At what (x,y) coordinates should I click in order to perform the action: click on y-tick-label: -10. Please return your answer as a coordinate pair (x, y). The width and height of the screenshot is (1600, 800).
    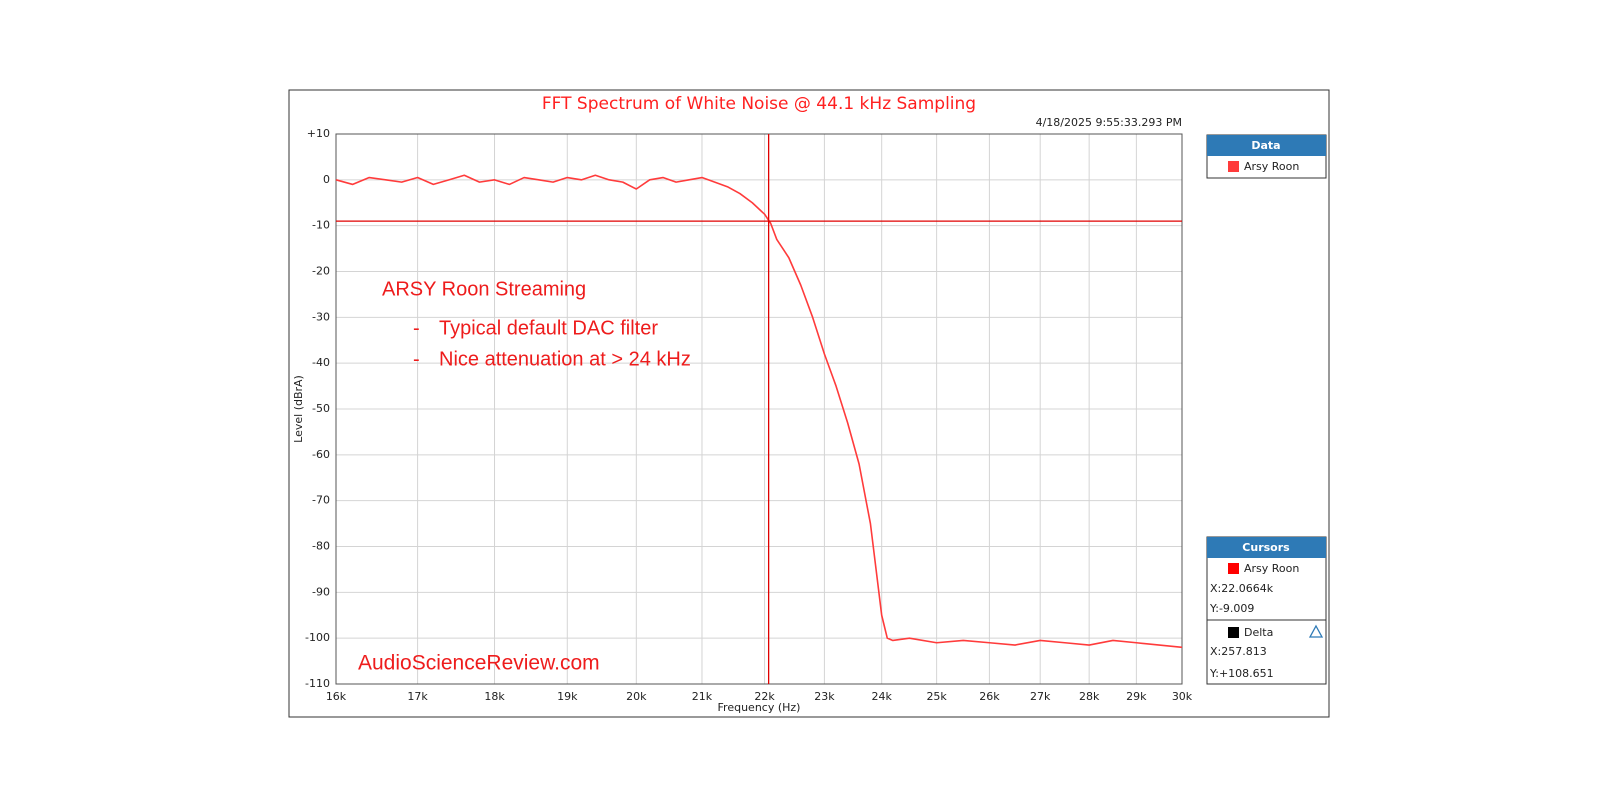
    Looking at the image, I should click on (321, 225).